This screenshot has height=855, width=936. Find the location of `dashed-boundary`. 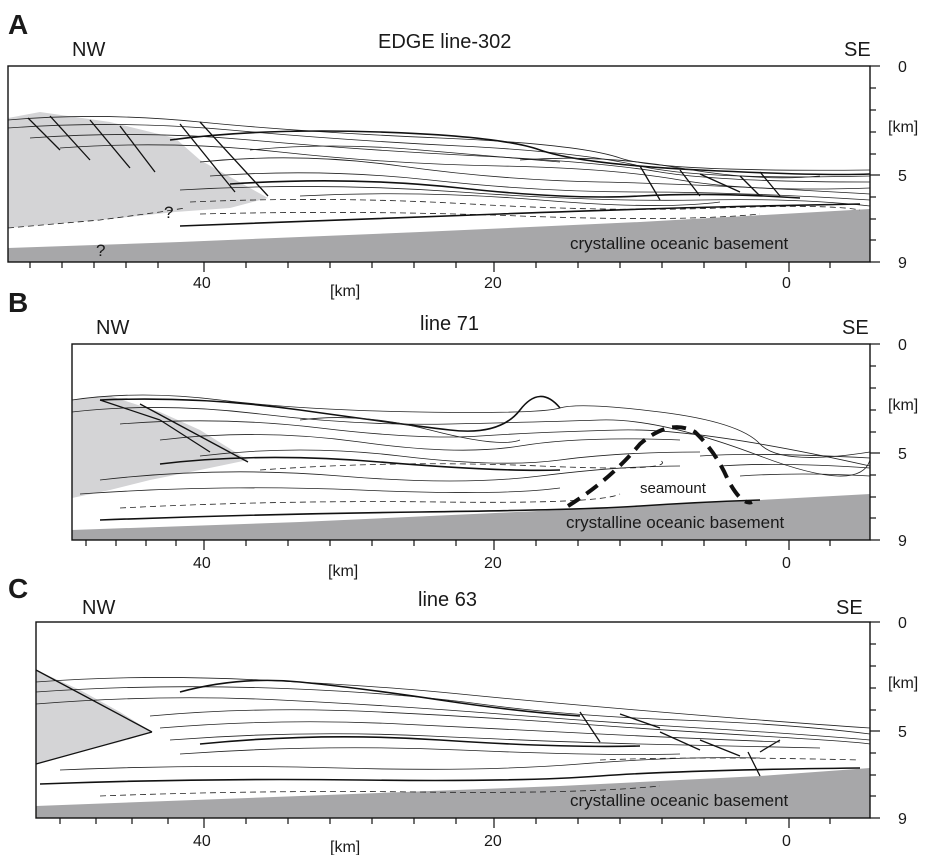

dashed-boundary is located at coordinates (96, 218).